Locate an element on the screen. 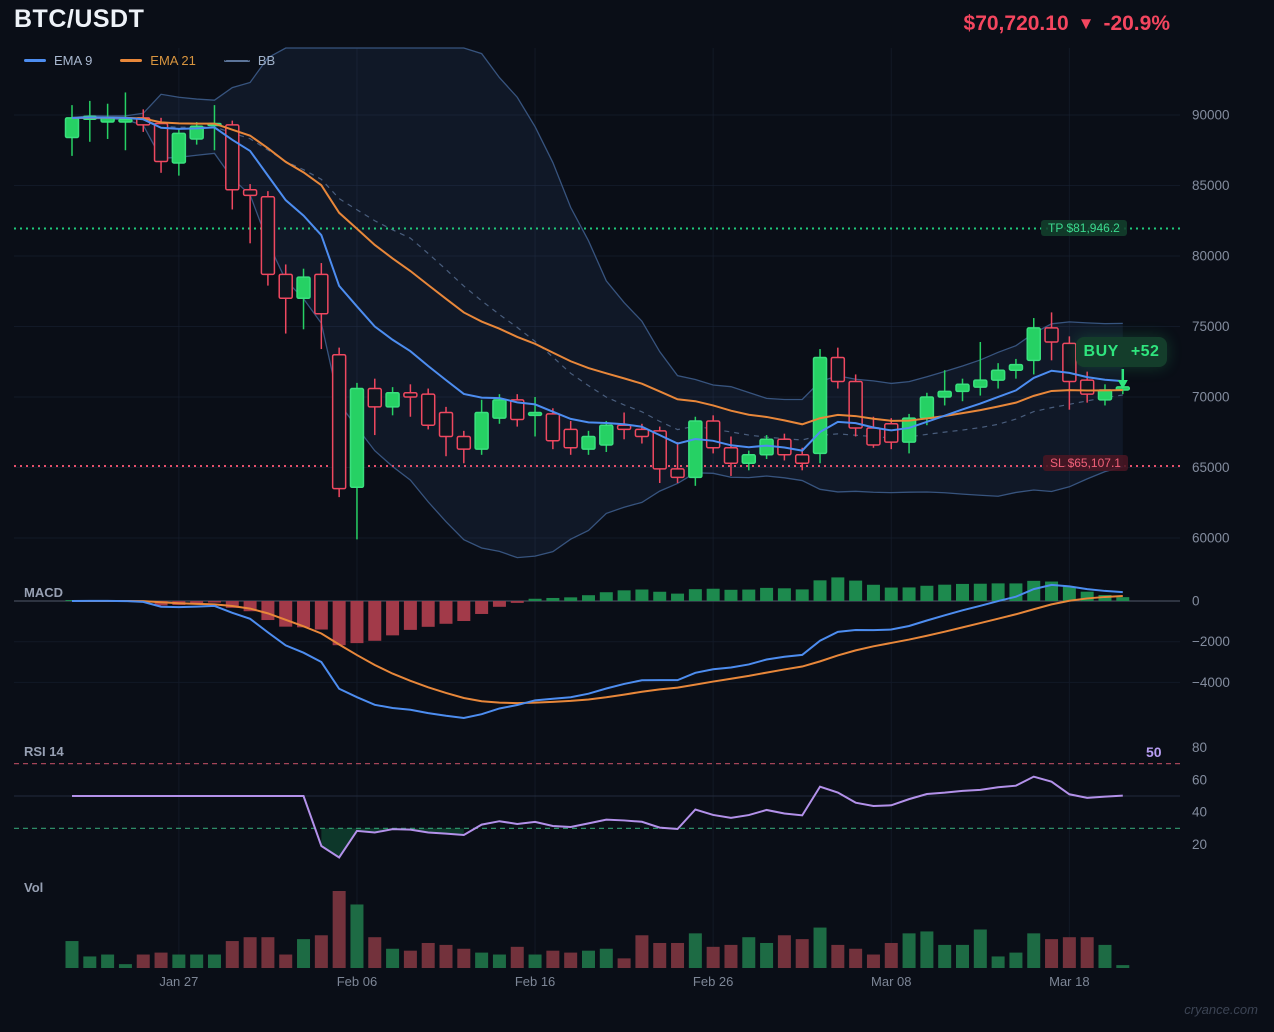 This screenshot has height=1032, width=1274. date-axis: Jan 27 Feb 06 Feb 16 Feb 26 Mar 08 Mar 18 is located at coordinates (624, 981).